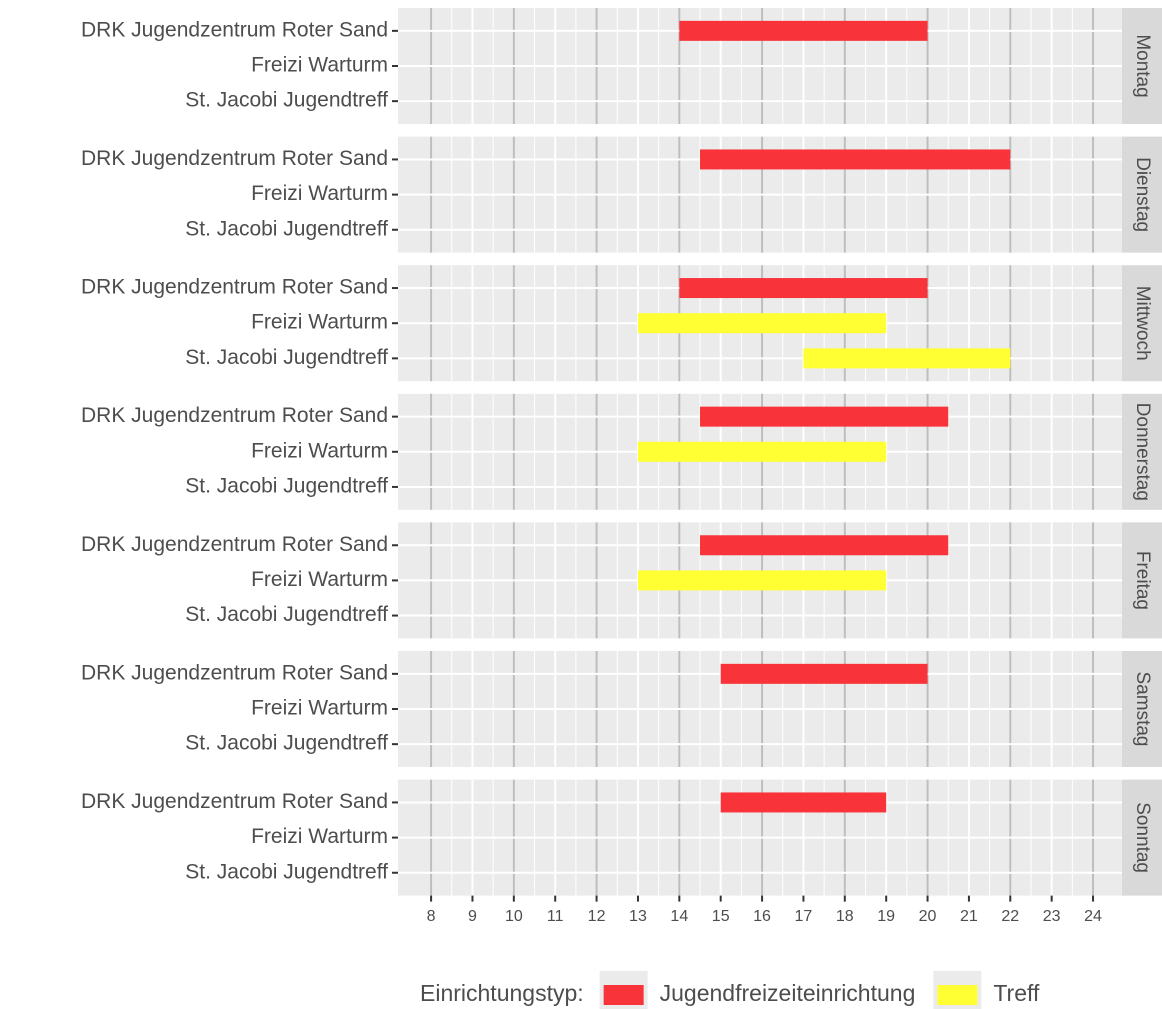 This screenshot has width=1162, height=1009. I want to click on facet-label: Montag, so click(1142, 65).